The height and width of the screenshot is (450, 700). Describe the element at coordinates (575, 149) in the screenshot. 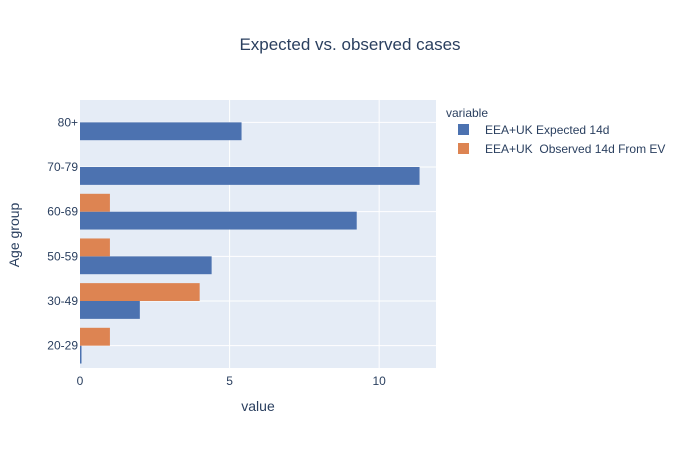

I see `legend-label: EEA+UK Observed 14d From EV` at that location.